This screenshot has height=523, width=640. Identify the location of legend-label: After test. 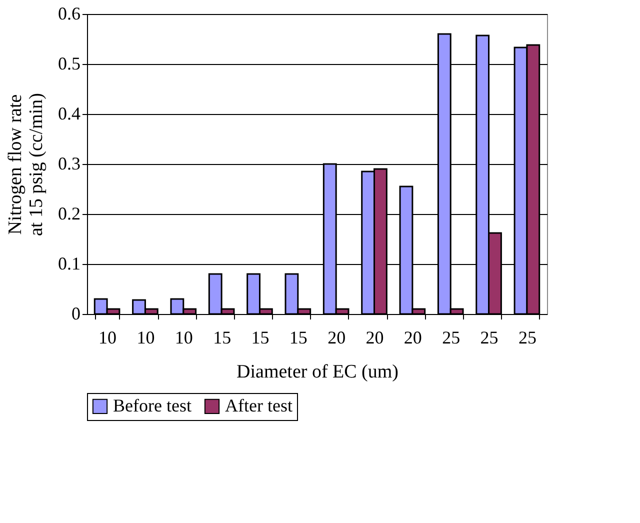
(258, 405).